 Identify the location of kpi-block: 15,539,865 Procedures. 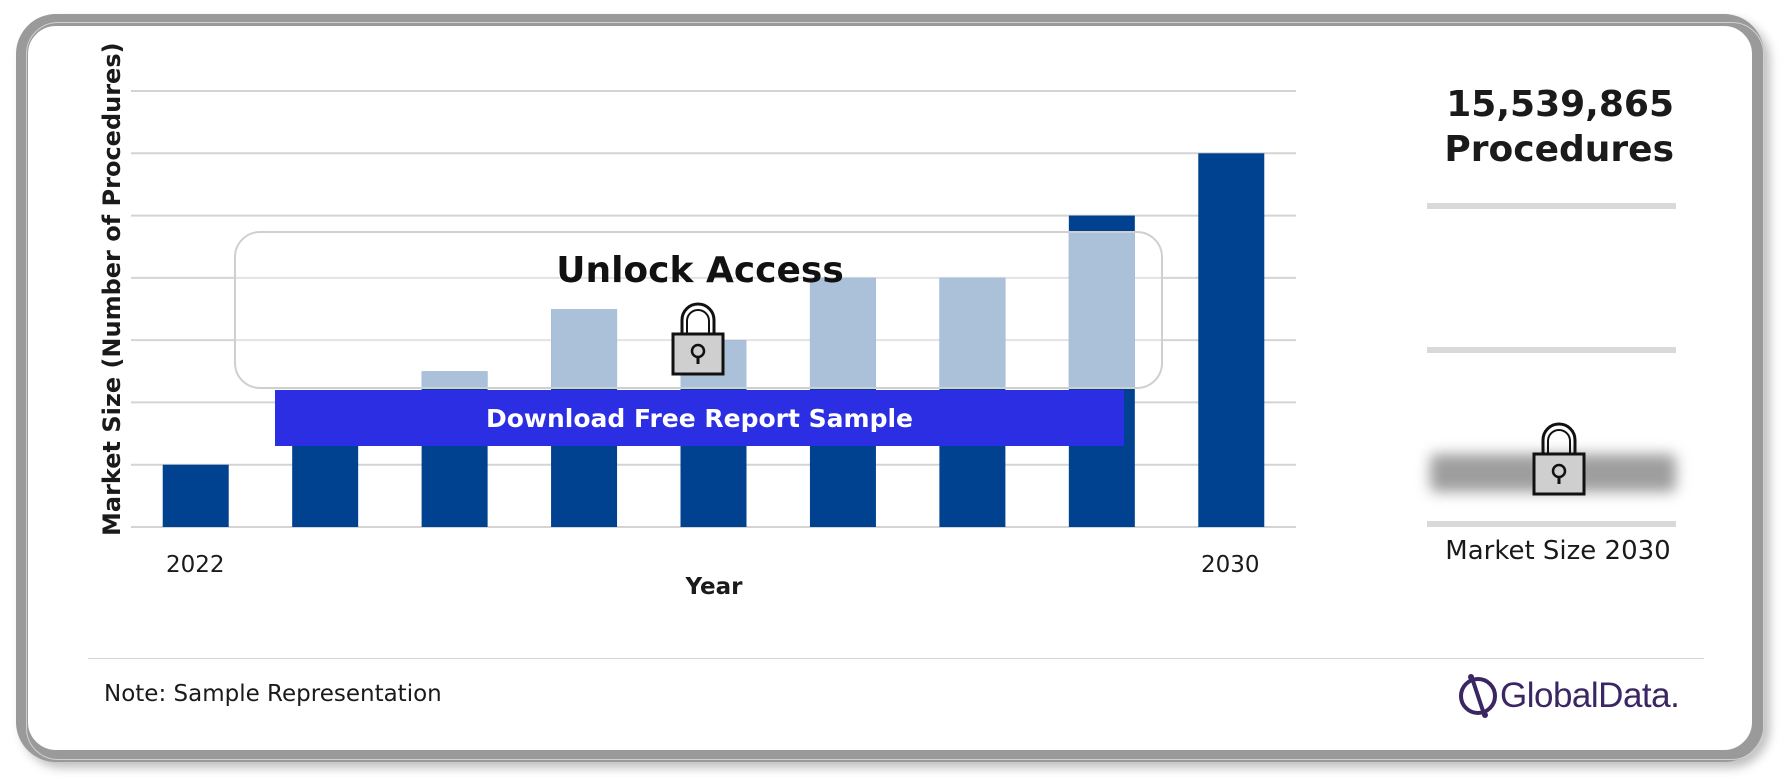
(1559, 127).